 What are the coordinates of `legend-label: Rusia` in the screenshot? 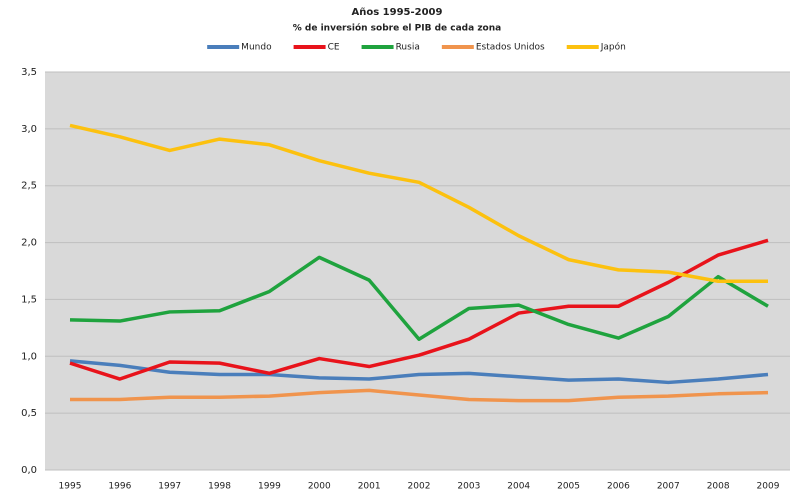 It's located at (408, 48).